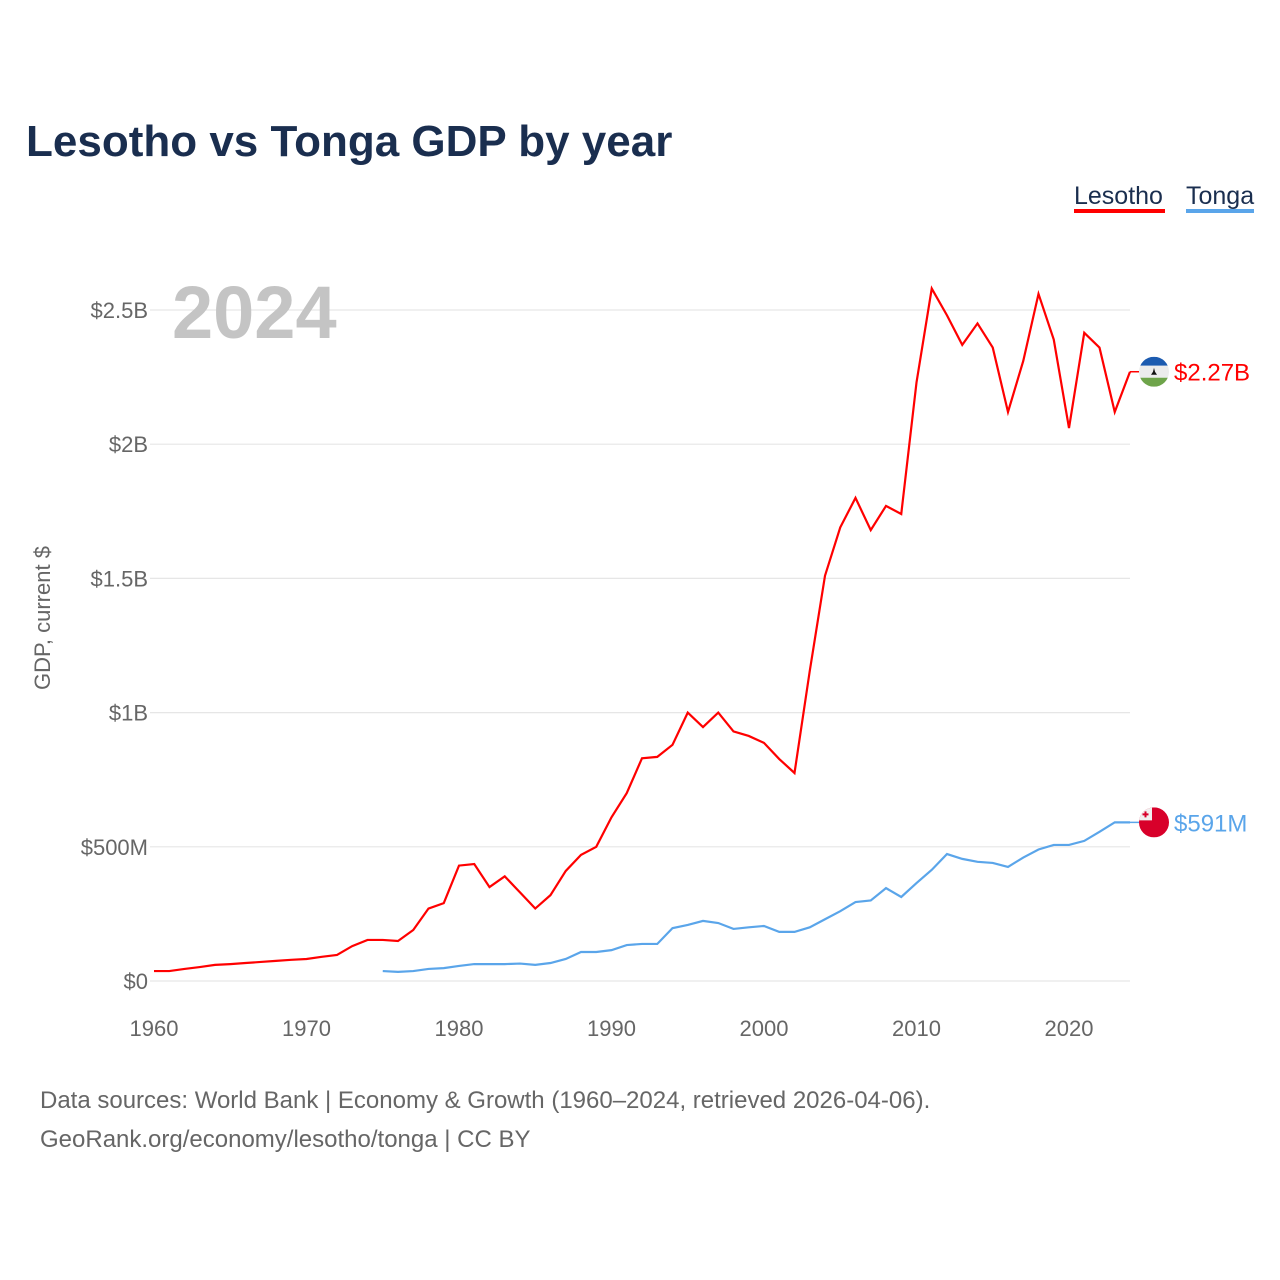 The width and height of the screenshot is (1280, 1280). I want to click on x-tick-label: 2010, so click(916, 1028).